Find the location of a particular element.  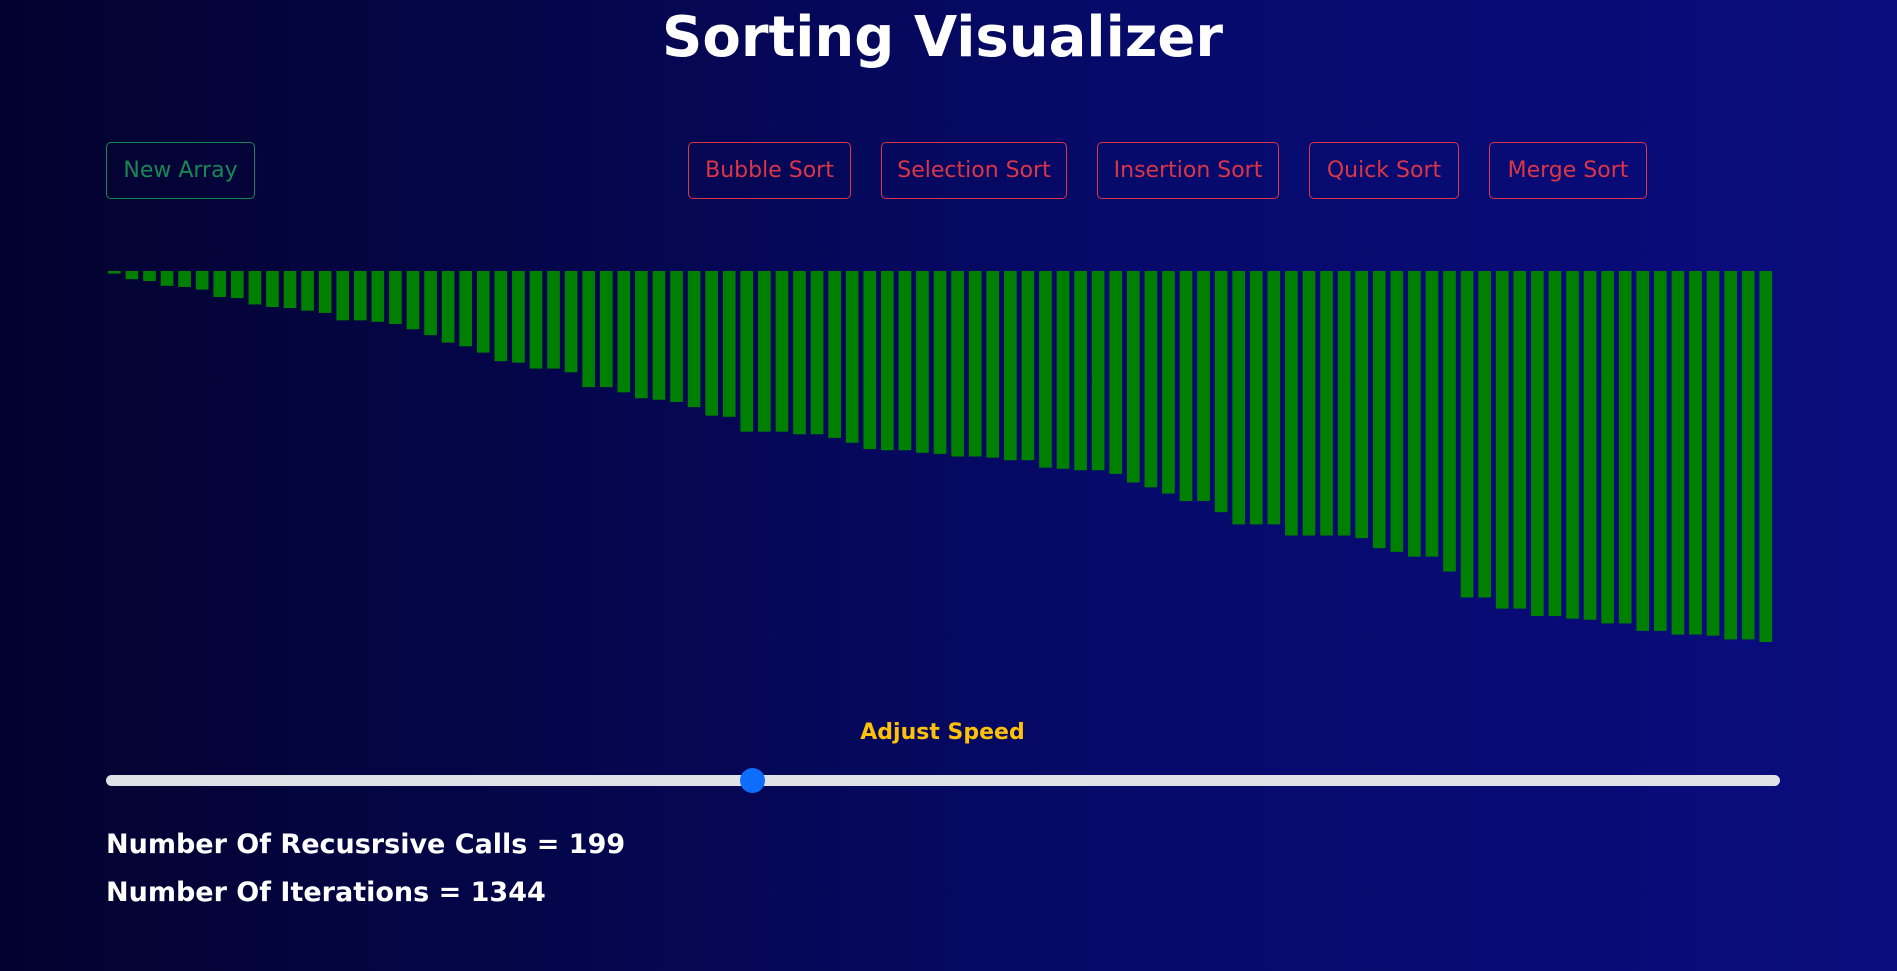

speed-slider-track is located at coordinates (943, 780).